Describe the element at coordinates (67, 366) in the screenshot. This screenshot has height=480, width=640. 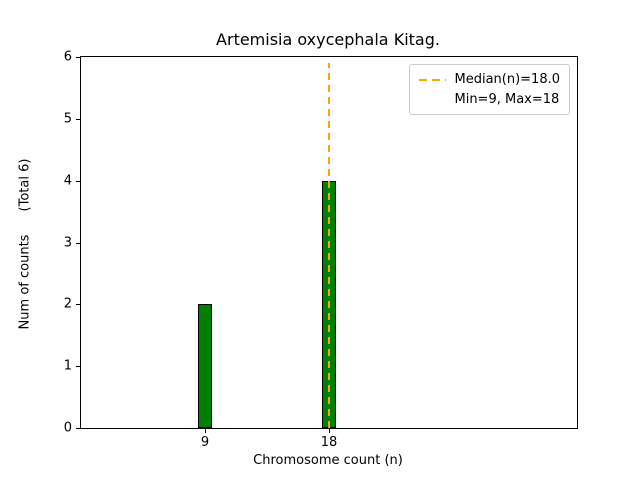
I see `y-tick-label-1: 1` at that location.